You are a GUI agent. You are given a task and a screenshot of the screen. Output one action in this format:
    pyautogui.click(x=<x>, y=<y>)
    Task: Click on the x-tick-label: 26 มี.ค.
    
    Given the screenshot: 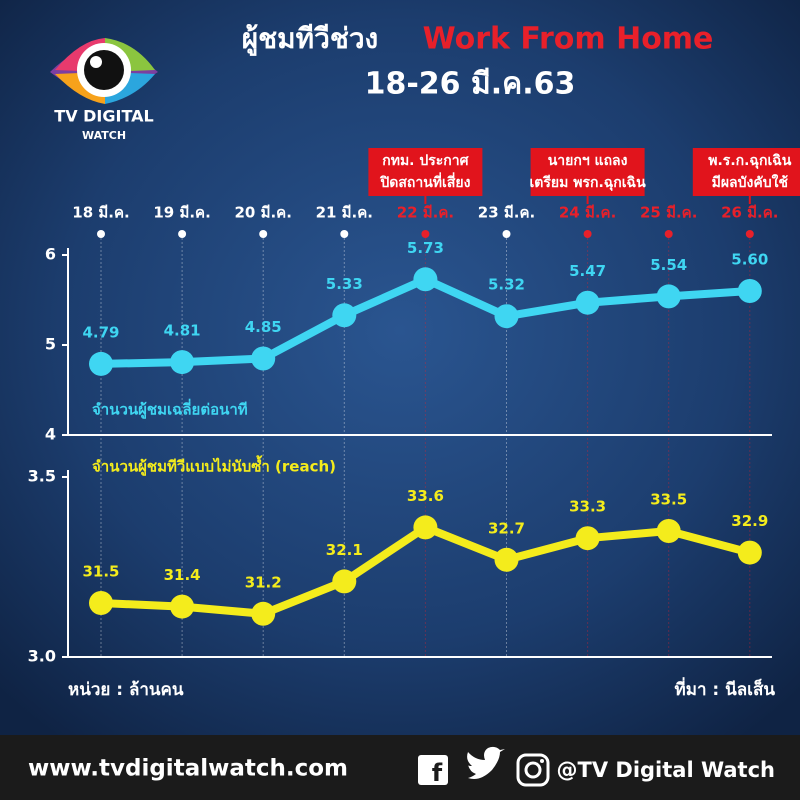 What is the action you would take?
    pyautogui.click(x=749, y=213)
    